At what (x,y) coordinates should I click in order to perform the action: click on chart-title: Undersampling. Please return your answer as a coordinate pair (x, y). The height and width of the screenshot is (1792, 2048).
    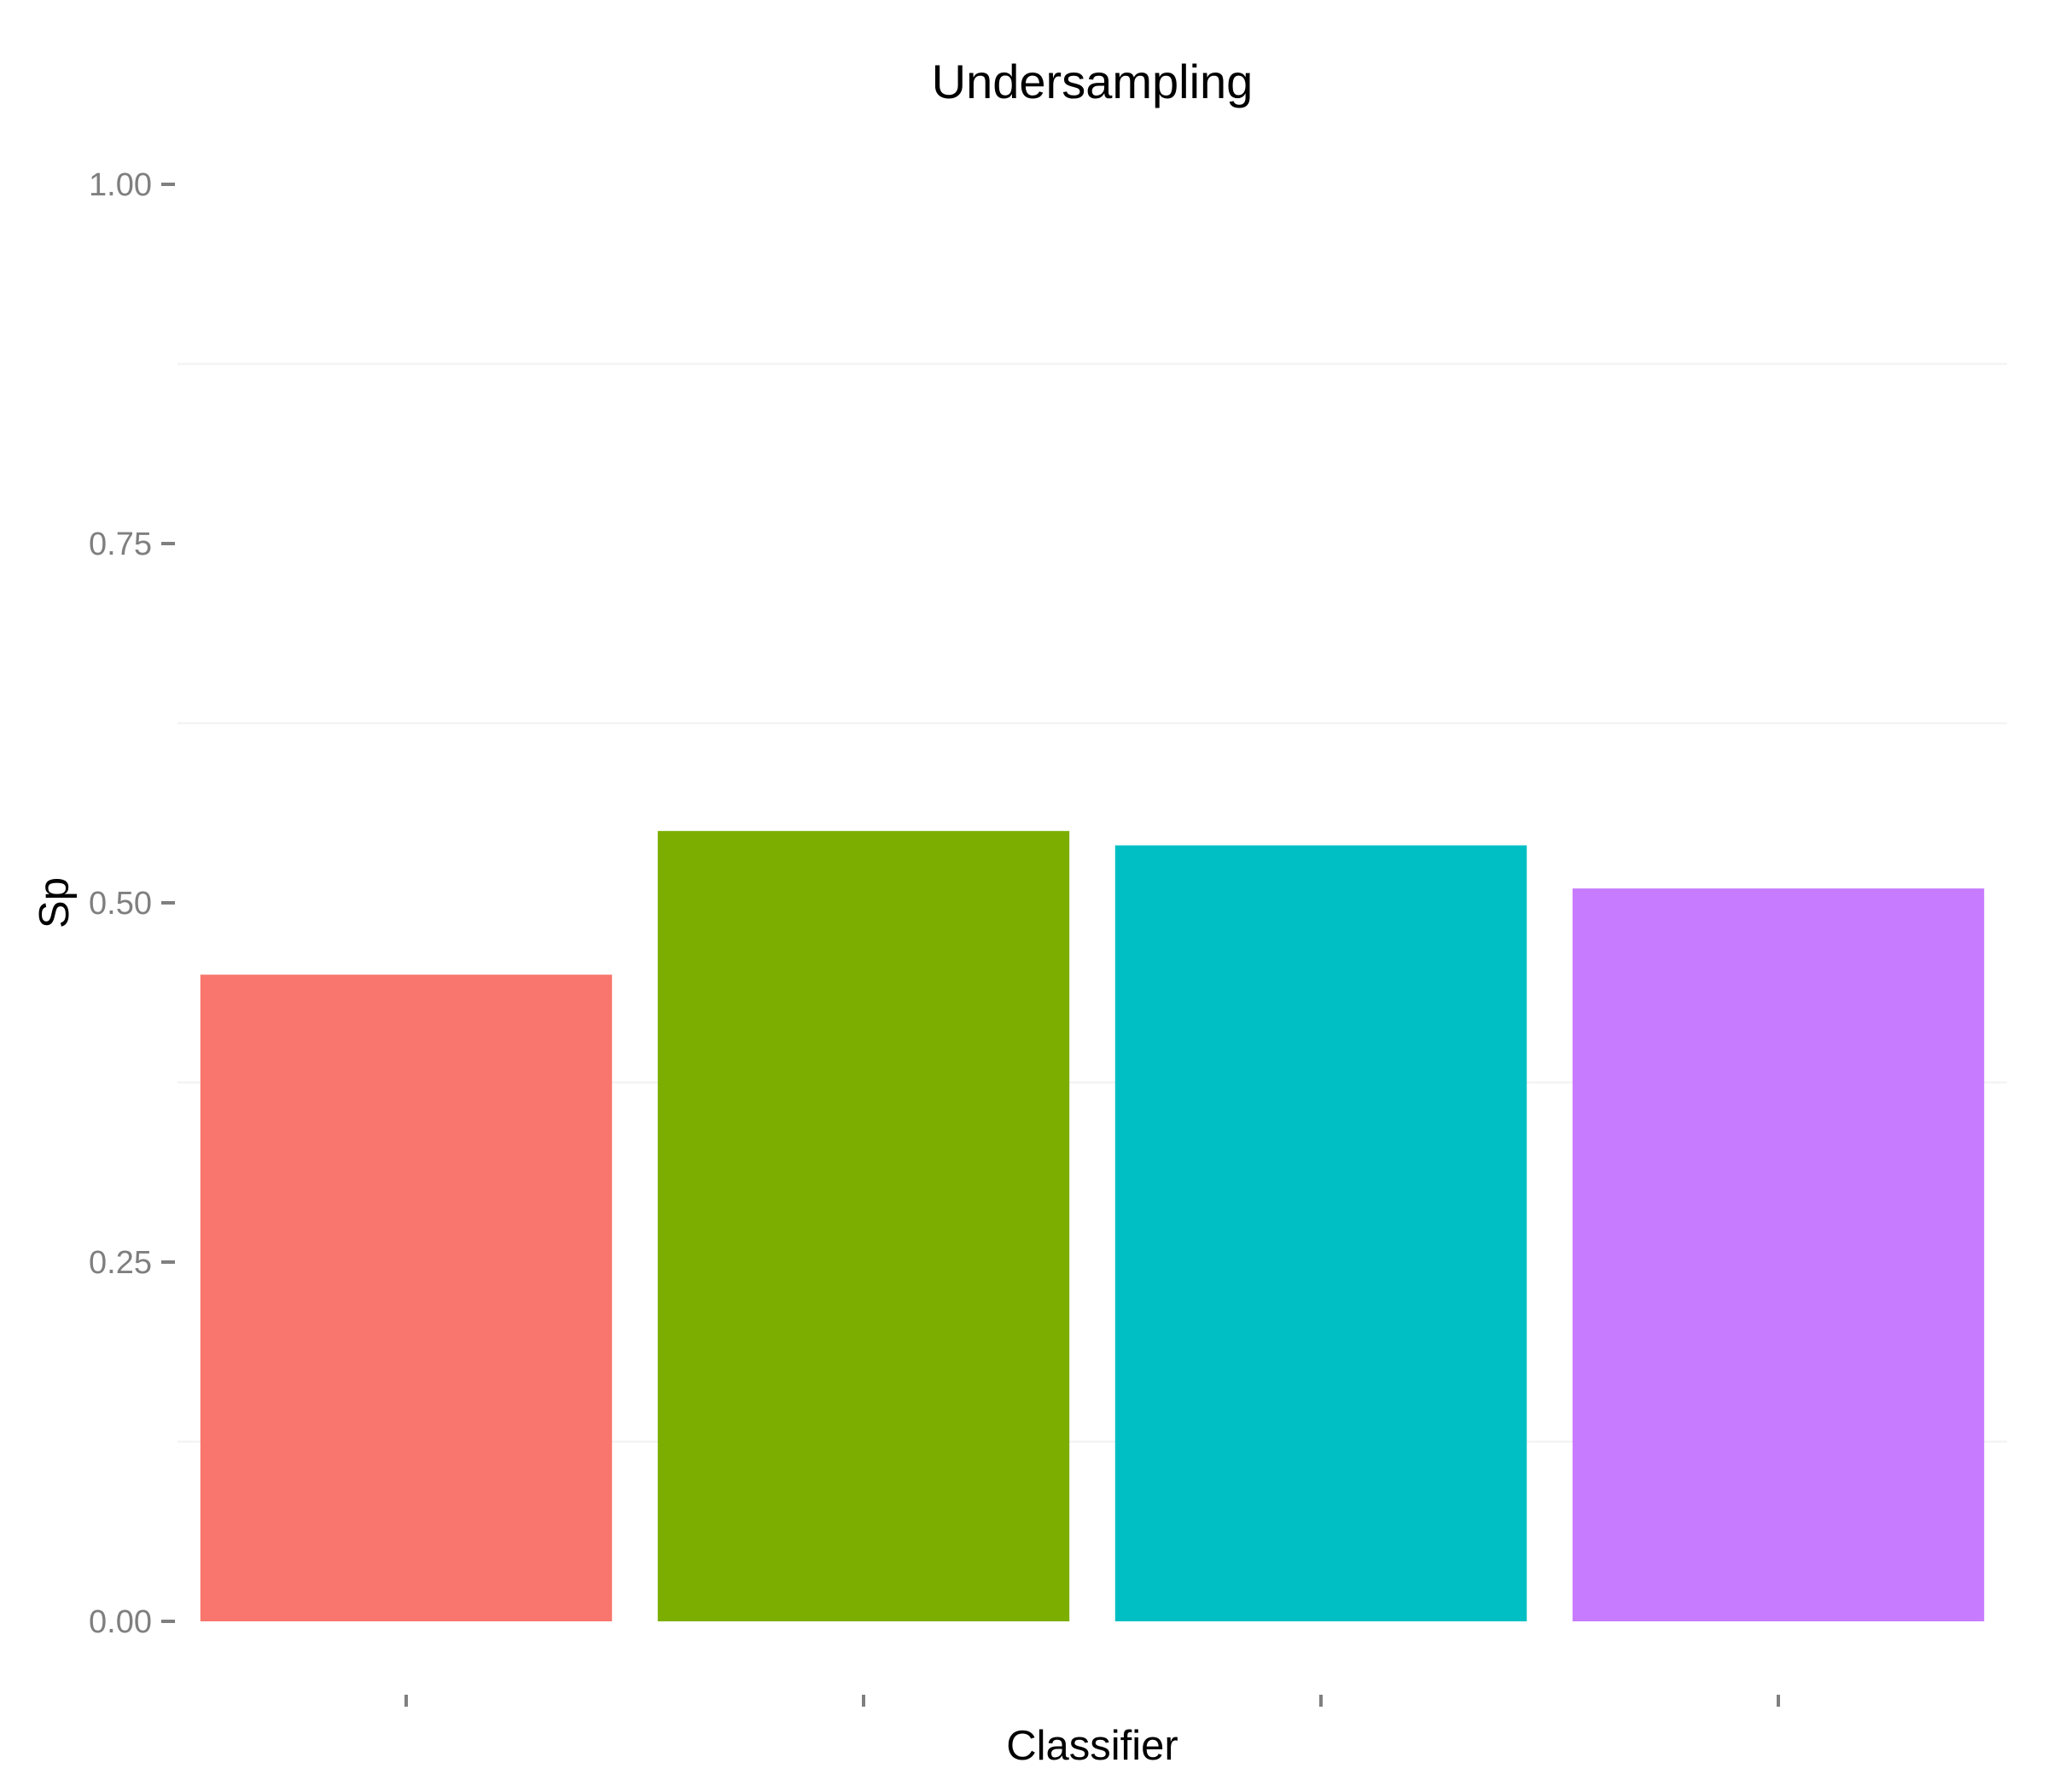
    Looking at the image, I should click on (1093, 81).